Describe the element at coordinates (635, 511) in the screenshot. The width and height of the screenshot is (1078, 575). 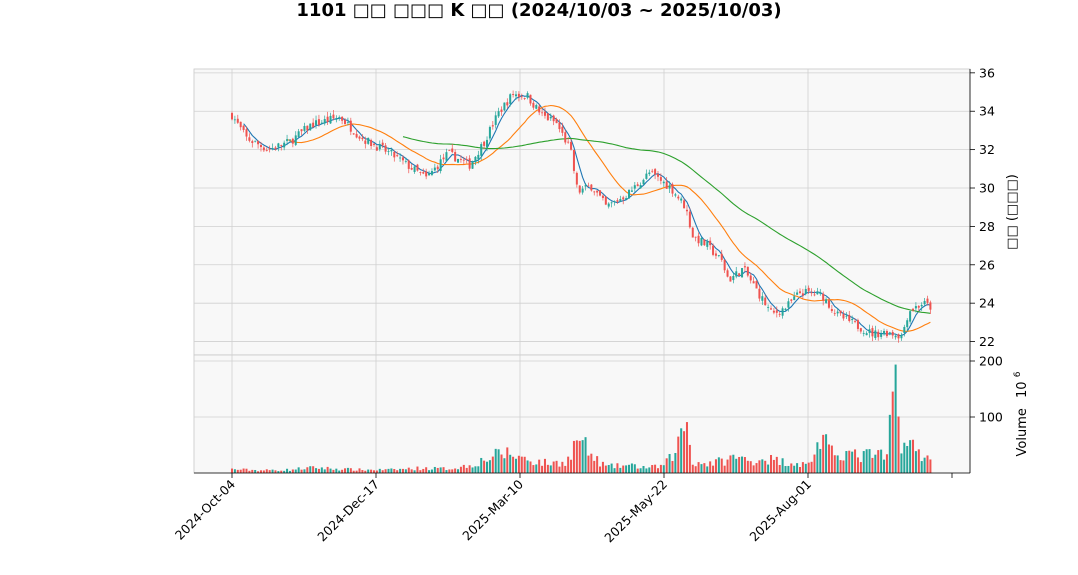
I see `x-tick-label: 2025-May-22` at that location.